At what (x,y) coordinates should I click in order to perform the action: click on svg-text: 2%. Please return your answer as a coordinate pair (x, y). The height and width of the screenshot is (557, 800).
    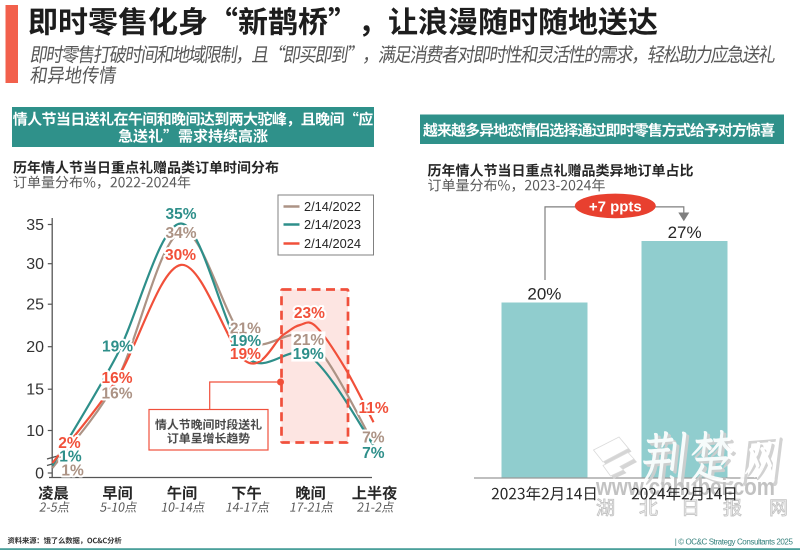
    Looking at the image, I should click on (69, 443).